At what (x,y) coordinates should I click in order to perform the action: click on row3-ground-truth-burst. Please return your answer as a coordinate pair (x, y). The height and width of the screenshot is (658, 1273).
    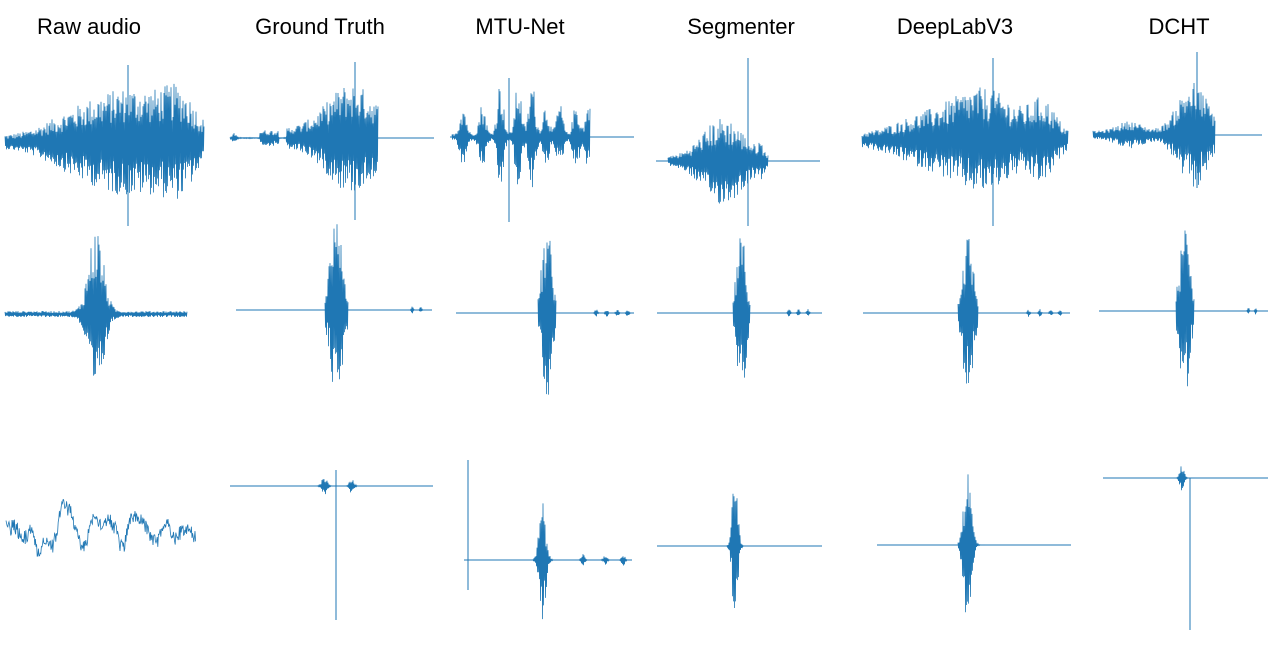
    Looking at the image, I should click on (337, 487).